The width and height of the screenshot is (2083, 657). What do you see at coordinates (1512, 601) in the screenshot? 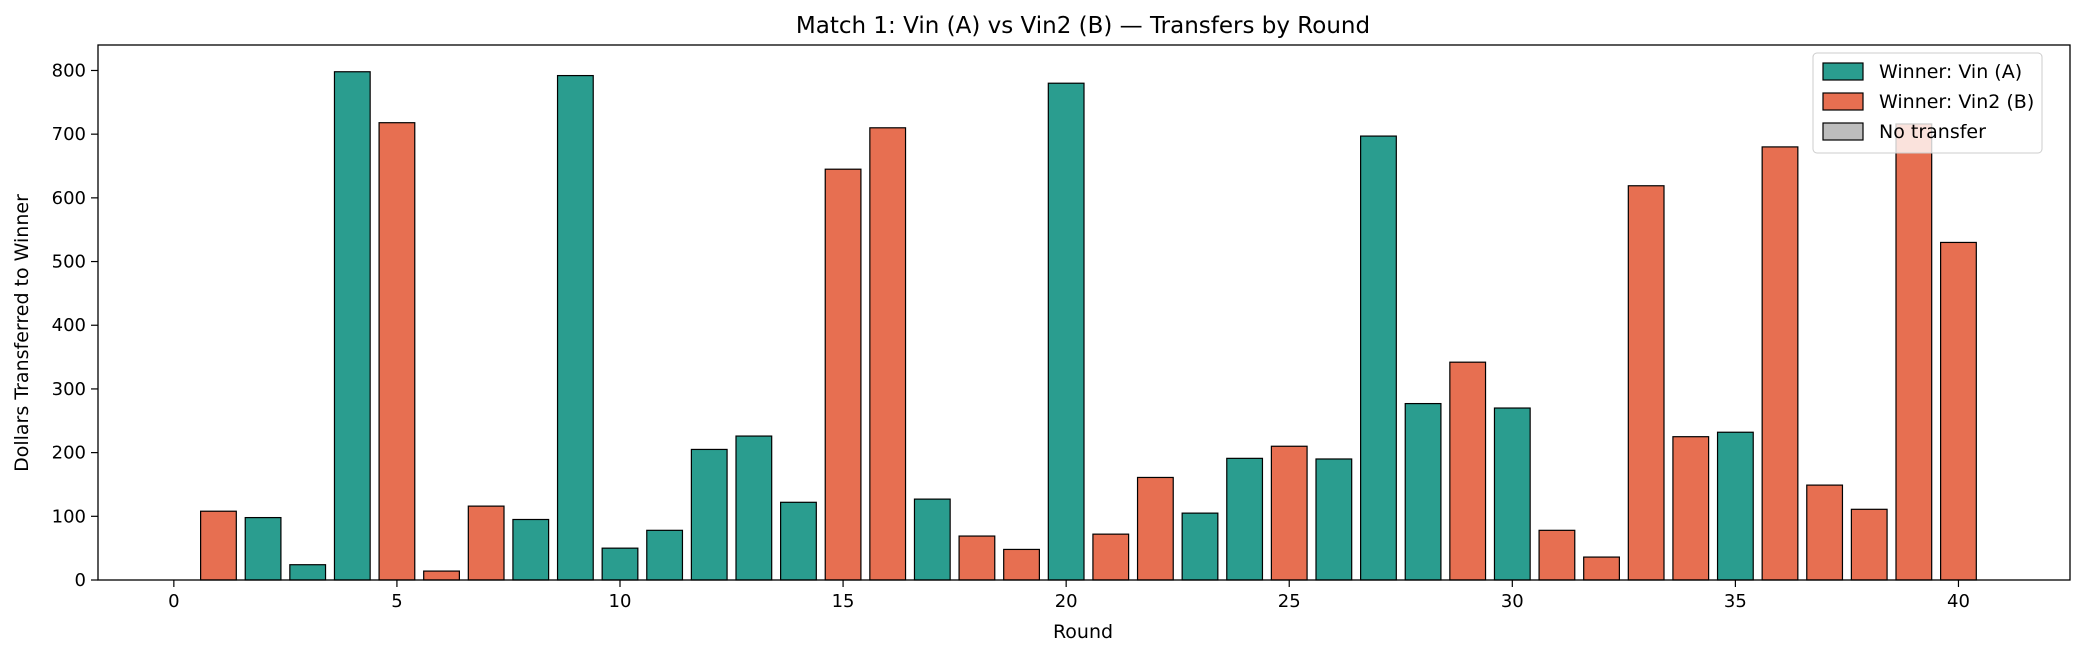
I see `x-tick-label: 30` at bounding box center [1512, 601].